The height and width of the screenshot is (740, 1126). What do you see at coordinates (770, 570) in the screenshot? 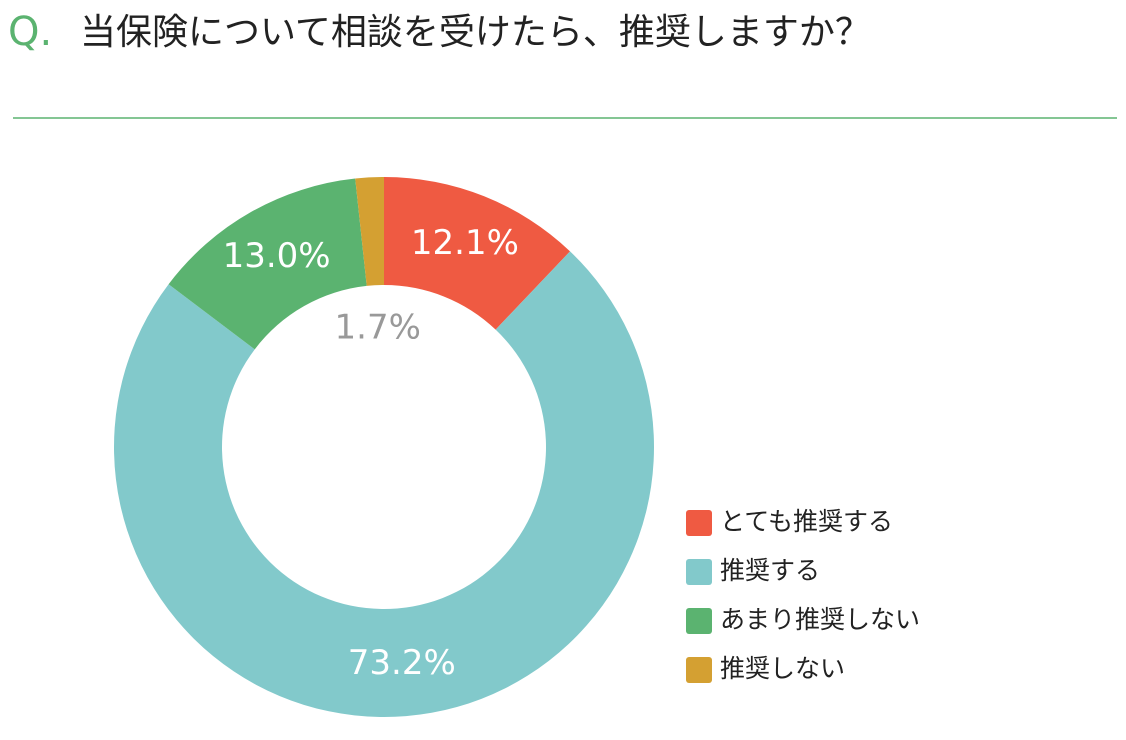
I see `legend-label: 推奨する` at bounding box center [770, 570].